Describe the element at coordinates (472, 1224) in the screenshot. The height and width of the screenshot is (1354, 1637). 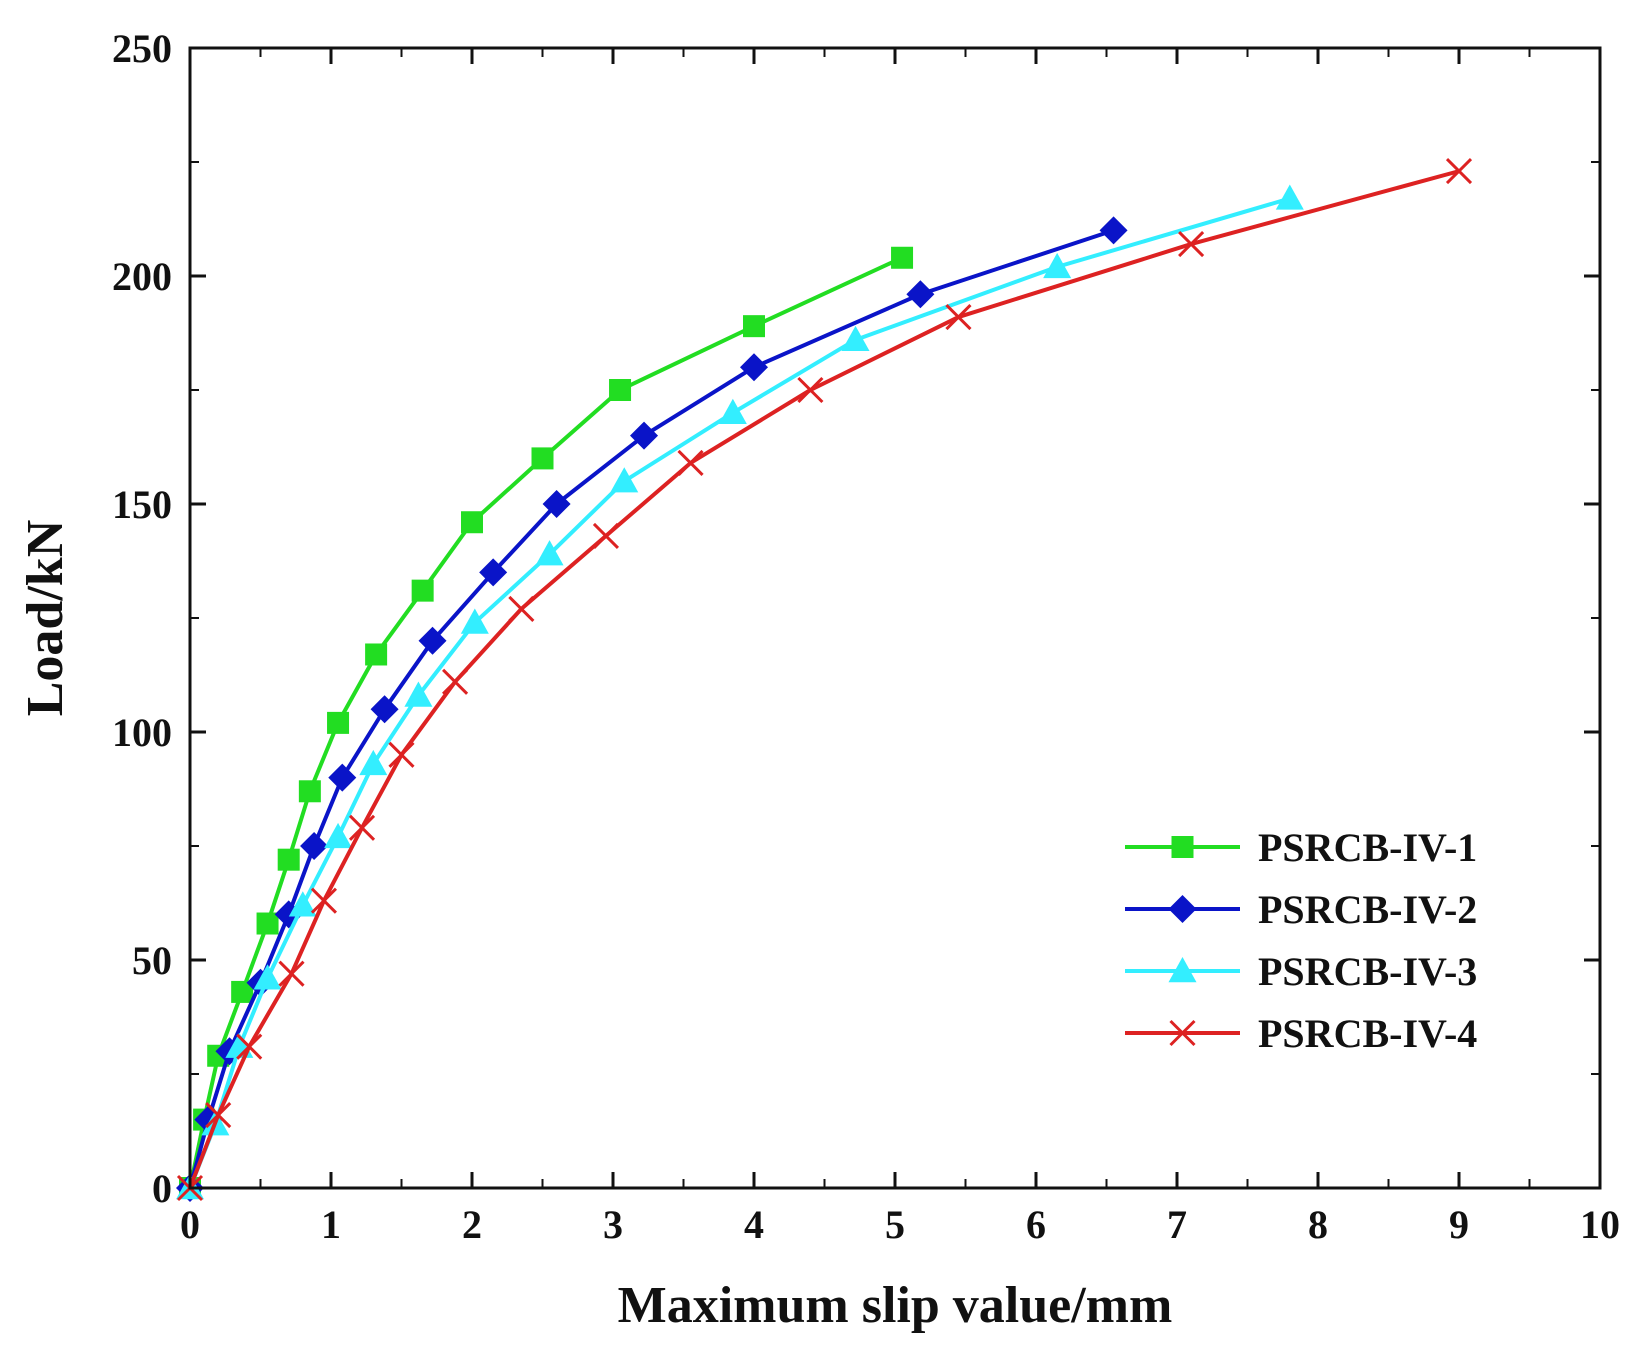
I see `x-tick-label: 2` at that location.